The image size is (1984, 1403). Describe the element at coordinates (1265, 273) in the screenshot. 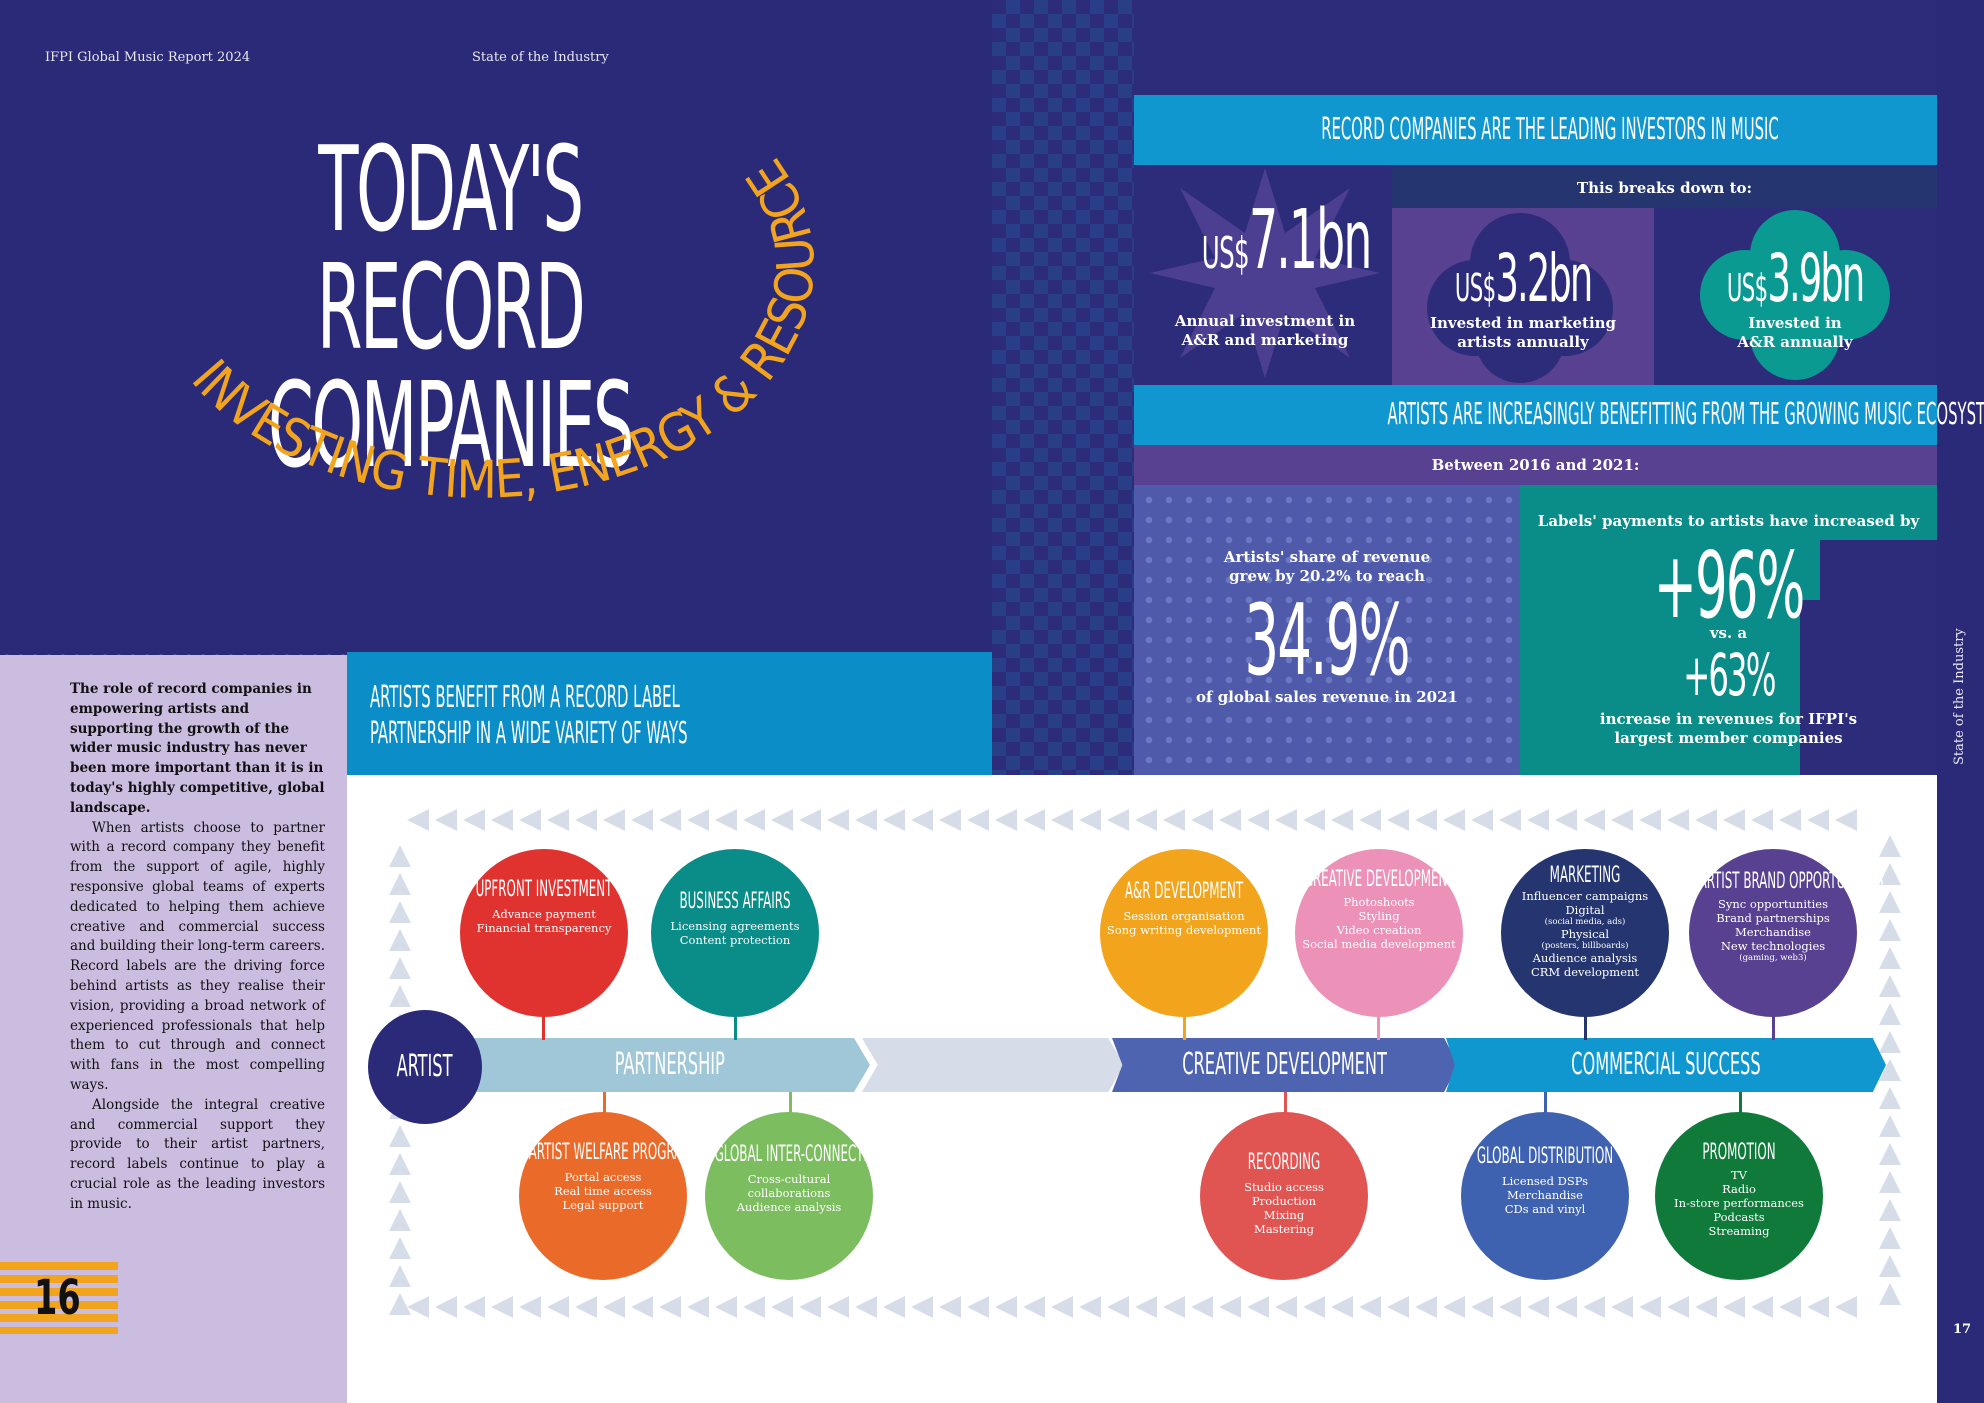

I see `star-burst` at that location.